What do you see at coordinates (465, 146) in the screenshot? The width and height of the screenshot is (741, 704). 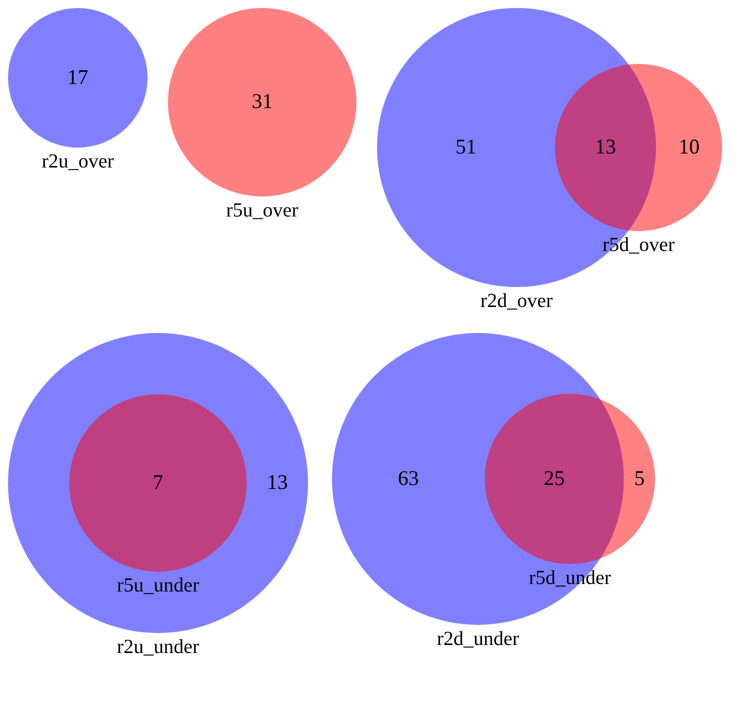 I see `data-label: 51` at bounding box center [465, 146].